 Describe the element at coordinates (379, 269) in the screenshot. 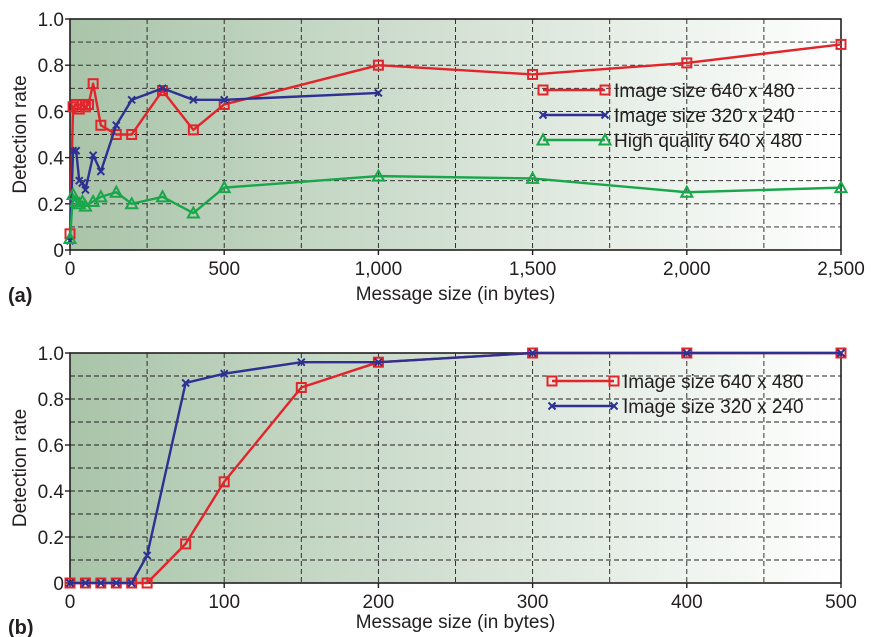

I see `x-tick-label: 1,000` at that location.